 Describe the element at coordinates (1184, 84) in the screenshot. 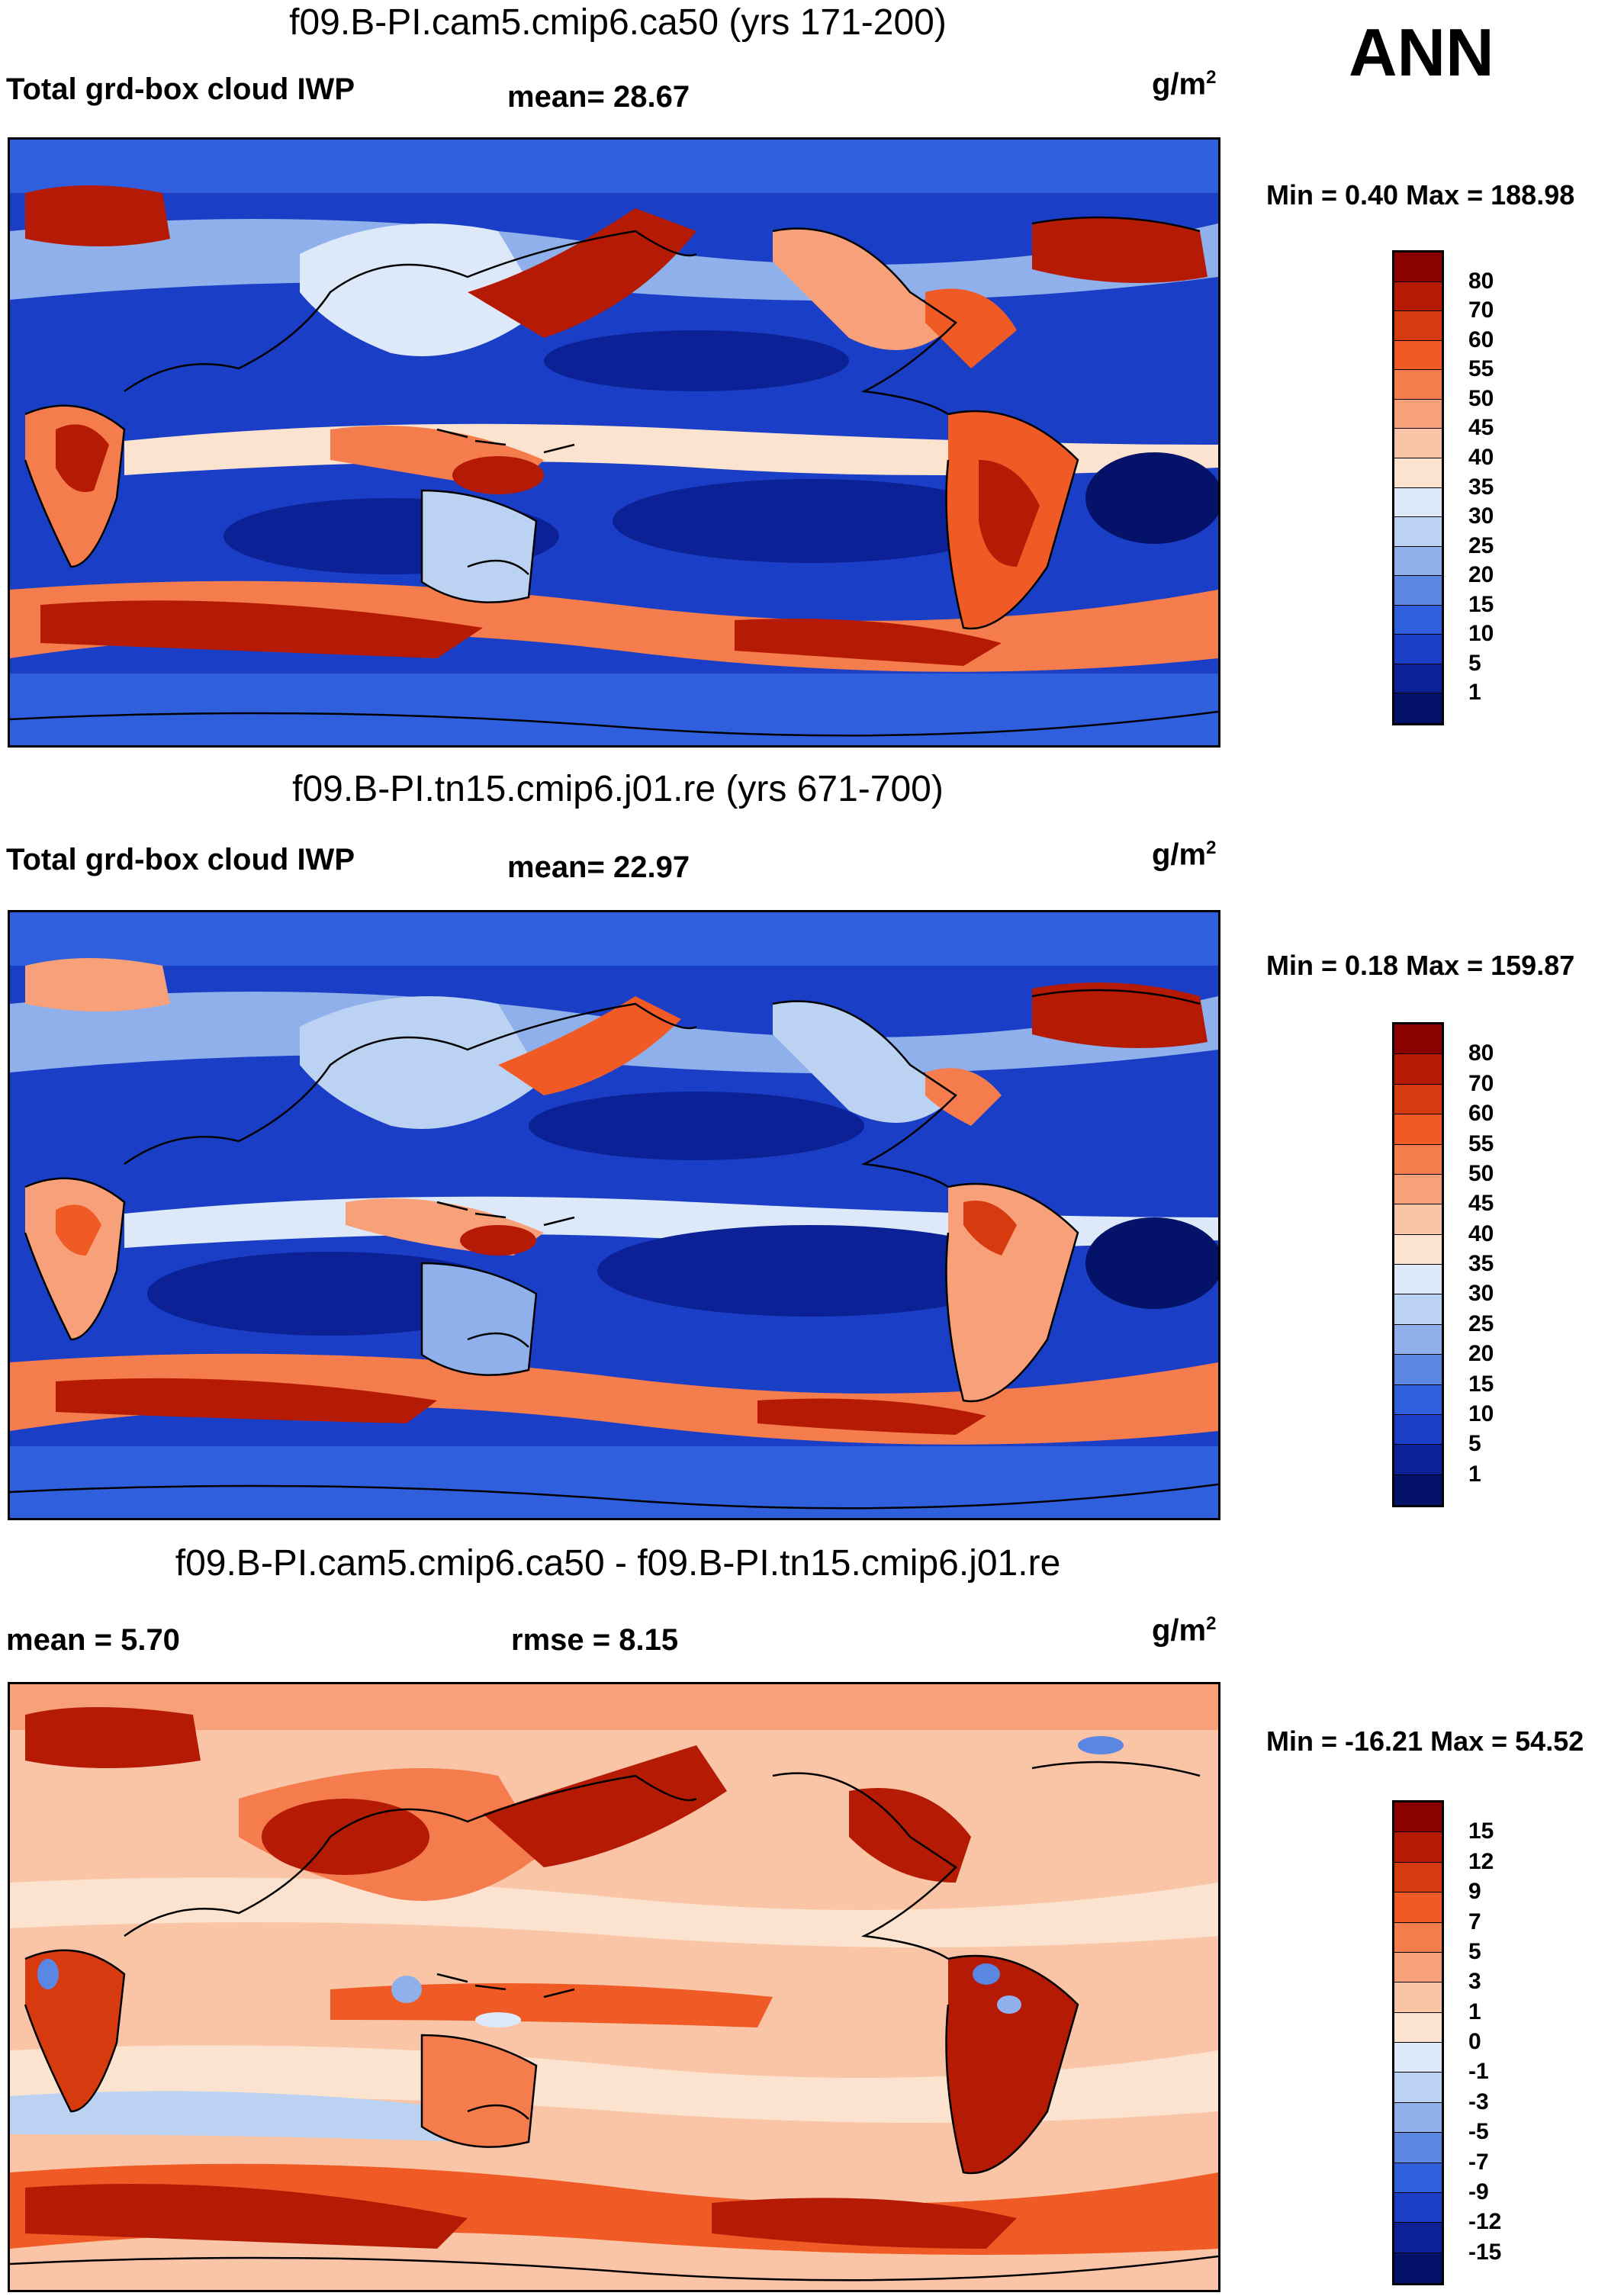

I see `panel1-units: g/m2` at that location.